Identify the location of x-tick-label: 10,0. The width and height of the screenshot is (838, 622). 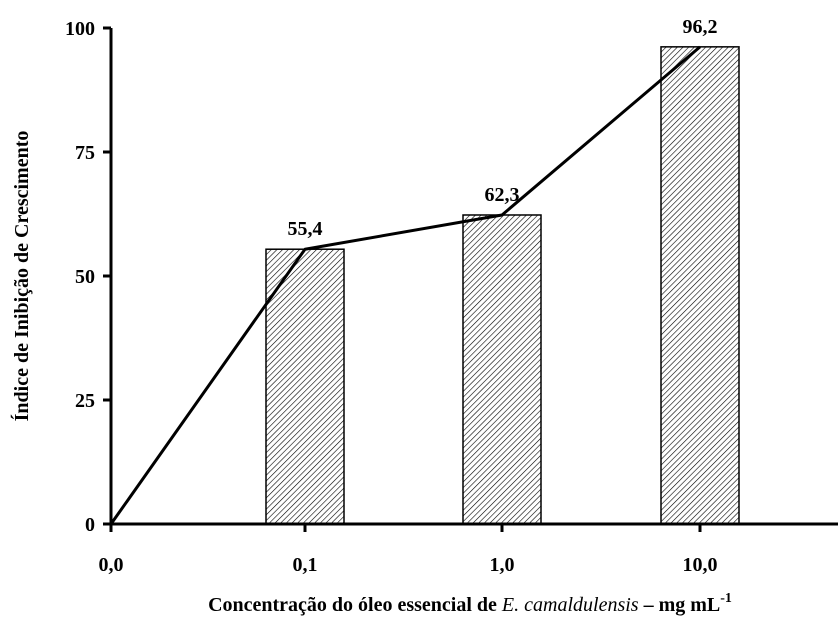
(700, 565).